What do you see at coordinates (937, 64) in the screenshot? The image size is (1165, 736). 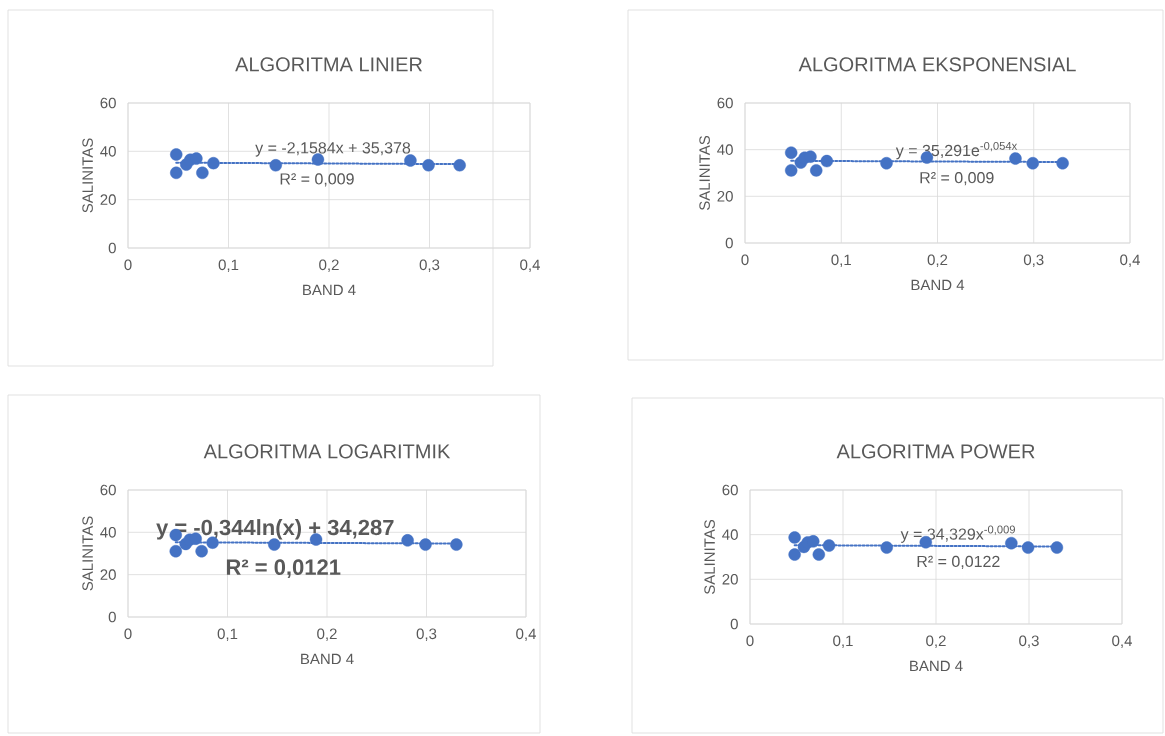 I see `chart-title: ALGORITMA EKSPONENSIAL` at bounding box center [937, 64].